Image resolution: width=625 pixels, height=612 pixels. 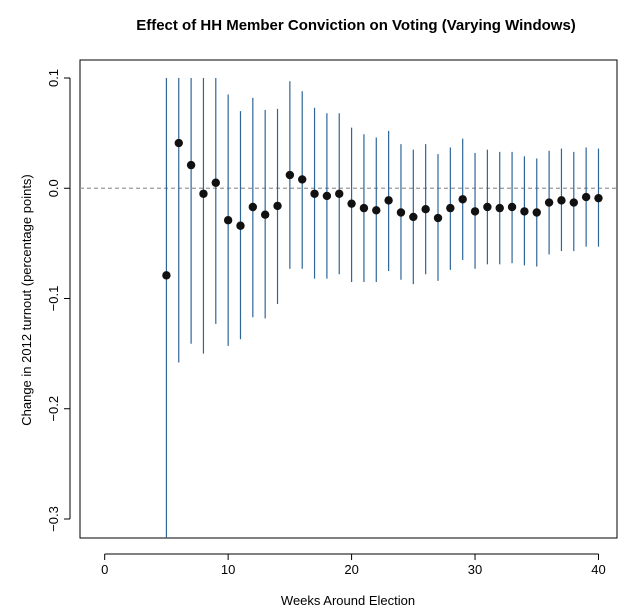 What do you see at coordinates (53, 78) in the screenshot?
I see `y-tick-label: 0.1` at bounding box center [53, 78].